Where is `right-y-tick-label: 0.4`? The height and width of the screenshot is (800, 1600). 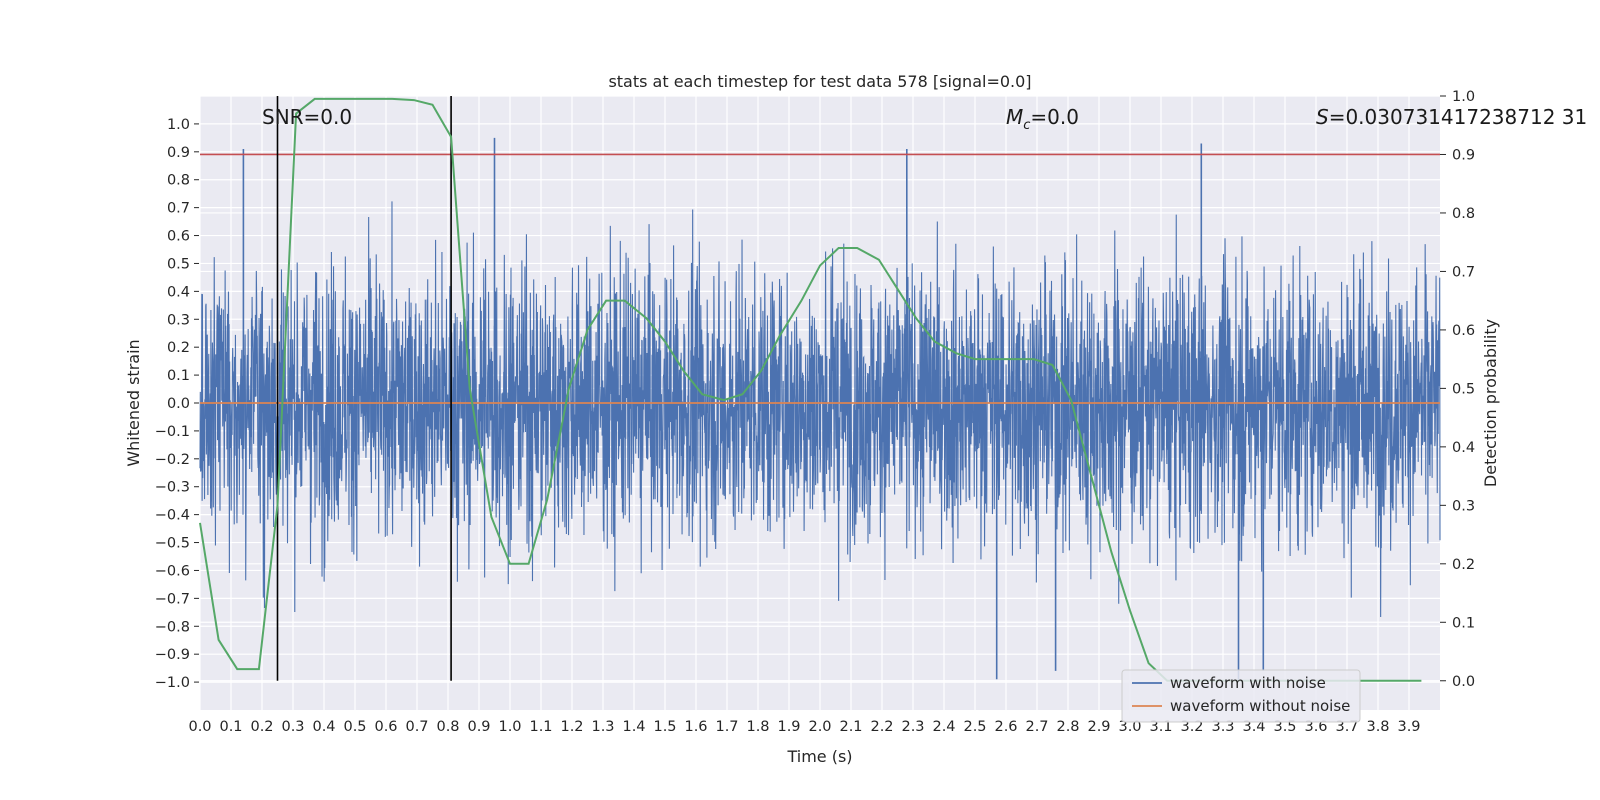
right-y-tick-label: 0.4 is located at coordinates (1463, 448).